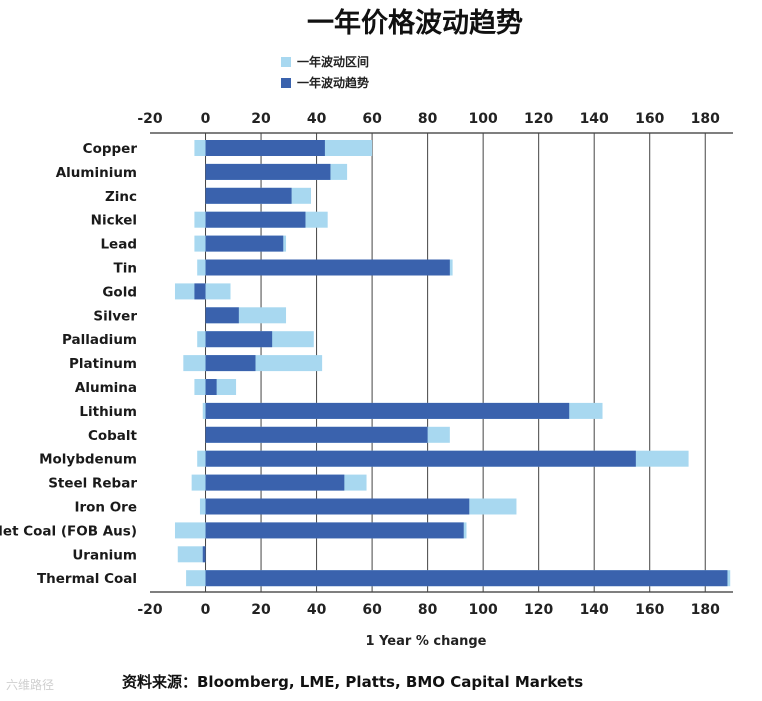 The width and height of the screenshot is (762, 701). What do you see at coordinates (426, 641) in the screenshot?
I see `x-axis-label: 1 Year % change` at bounding box center [426, 641].